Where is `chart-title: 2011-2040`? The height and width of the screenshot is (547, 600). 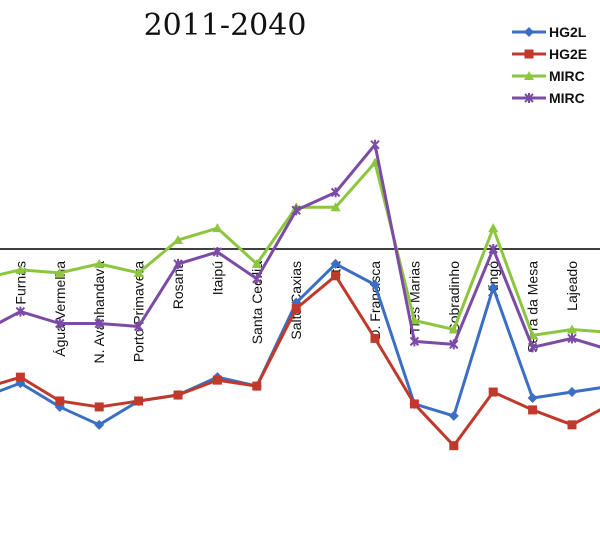 chart-title: 2011-2040 is located at coordinates (225, 25).